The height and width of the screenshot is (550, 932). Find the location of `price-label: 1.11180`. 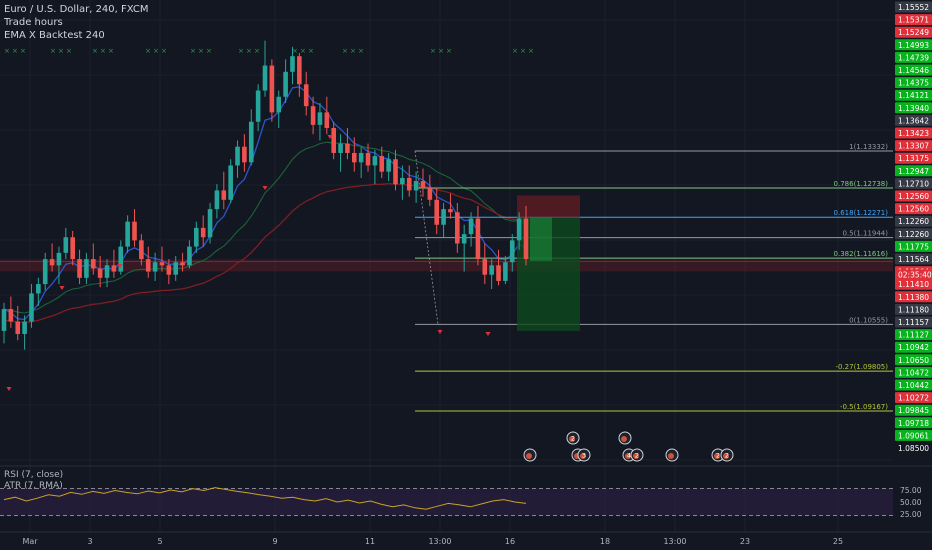

price-label: 1.11180 is located at coordinates (913, 309).